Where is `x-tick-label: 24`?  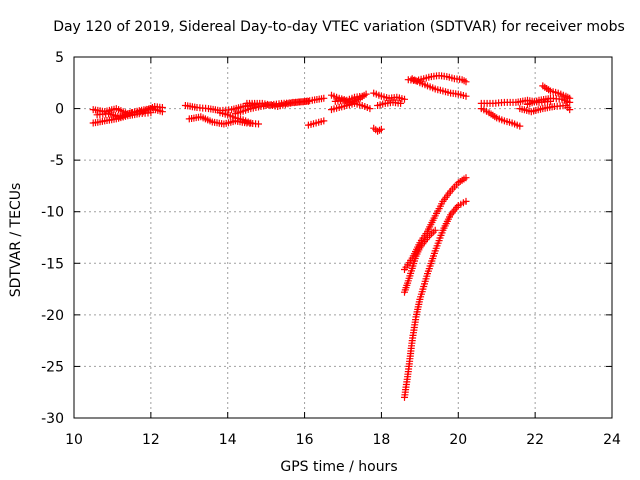
x-tick-label: 24 is located at coordinates (612, 440).